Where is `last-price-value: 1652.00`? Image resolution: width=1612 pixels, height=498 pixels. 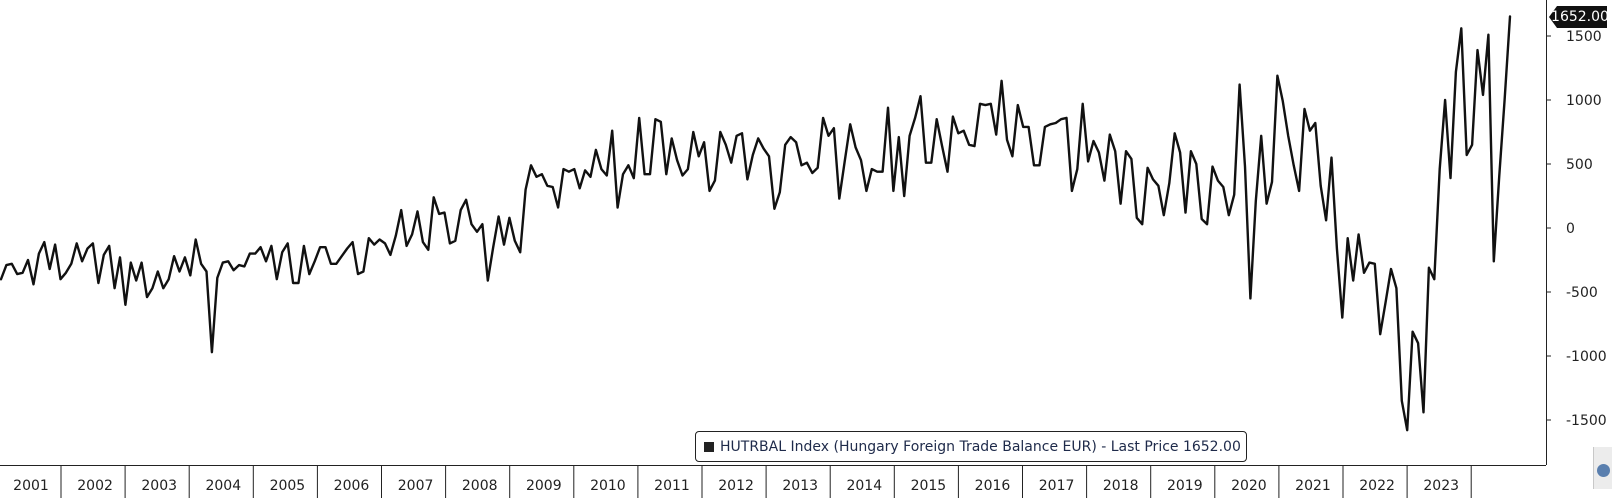 last-price-value: 1652.00 is located at coordinates (1580, 17).